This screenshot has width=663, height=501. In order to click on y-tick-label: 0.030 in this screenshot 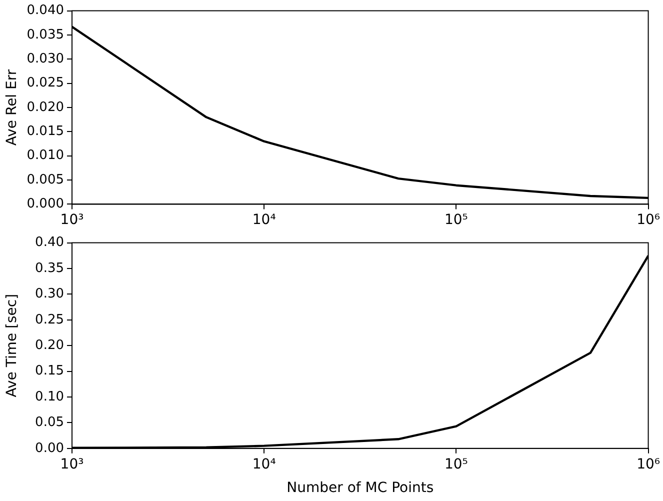, I will do `click(45, 59)`.